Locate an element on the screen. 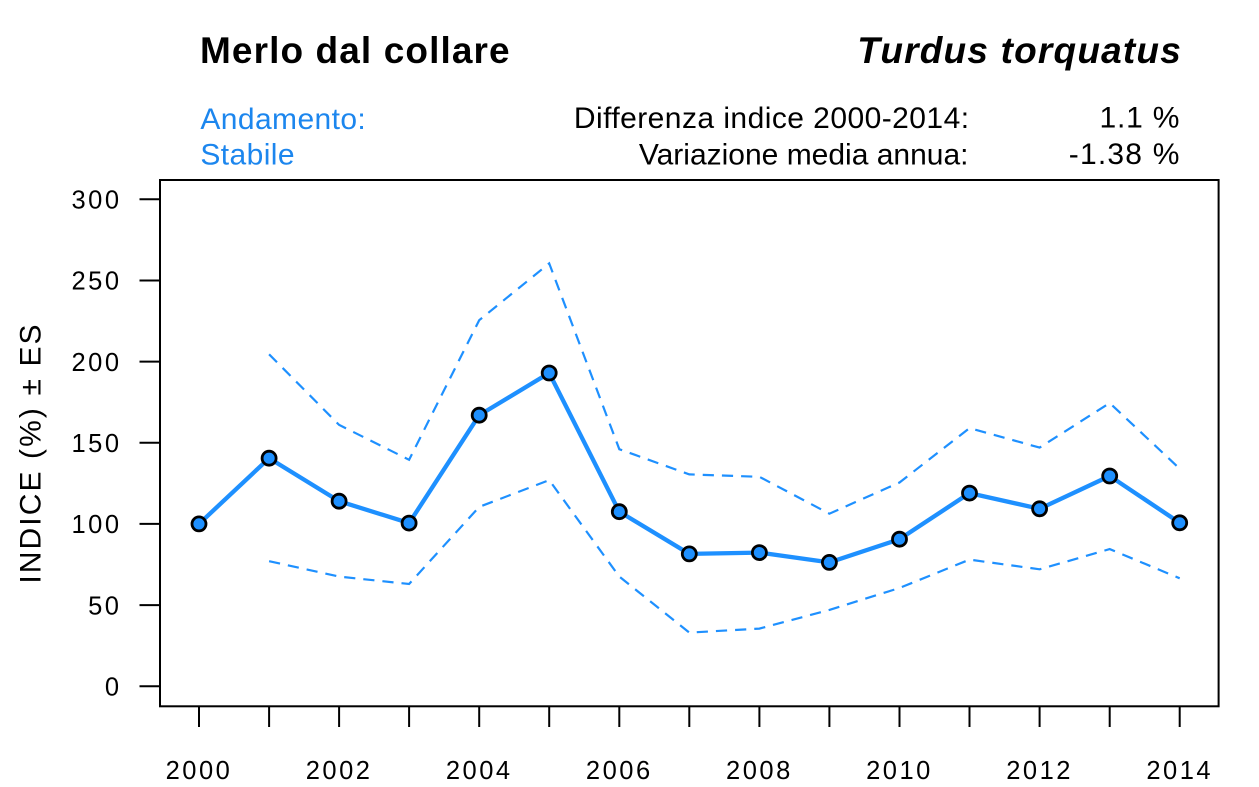 The image size is (1259, 787). svg-text: 50 is located at coordinates (104, 606).